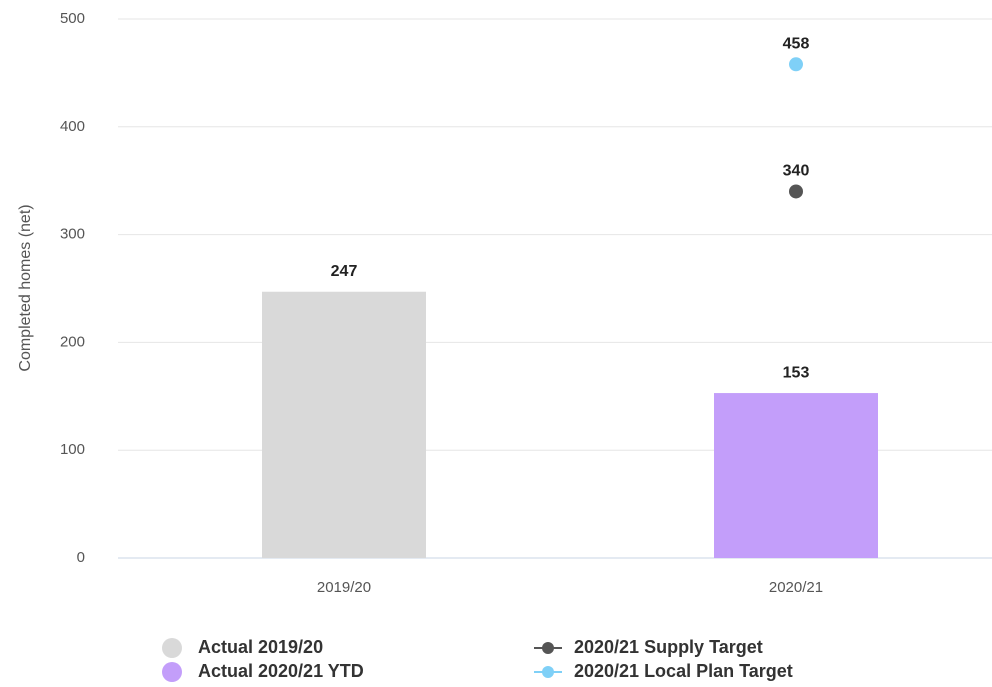  I want to click on y-tick-label: 500, so click(72, 18).